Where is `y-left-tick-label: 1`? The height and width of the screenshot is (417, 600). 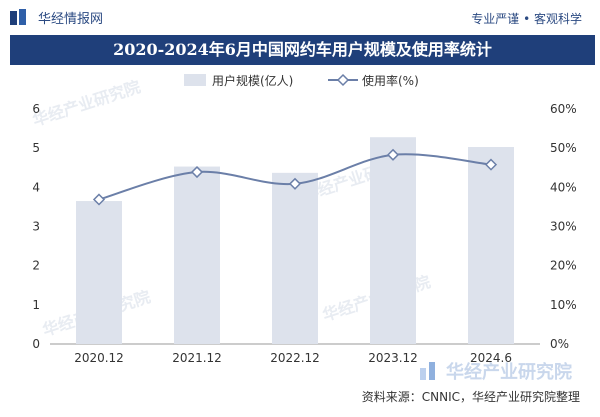 y-left-tick-label: 1 is located at coordinates (36, 305).